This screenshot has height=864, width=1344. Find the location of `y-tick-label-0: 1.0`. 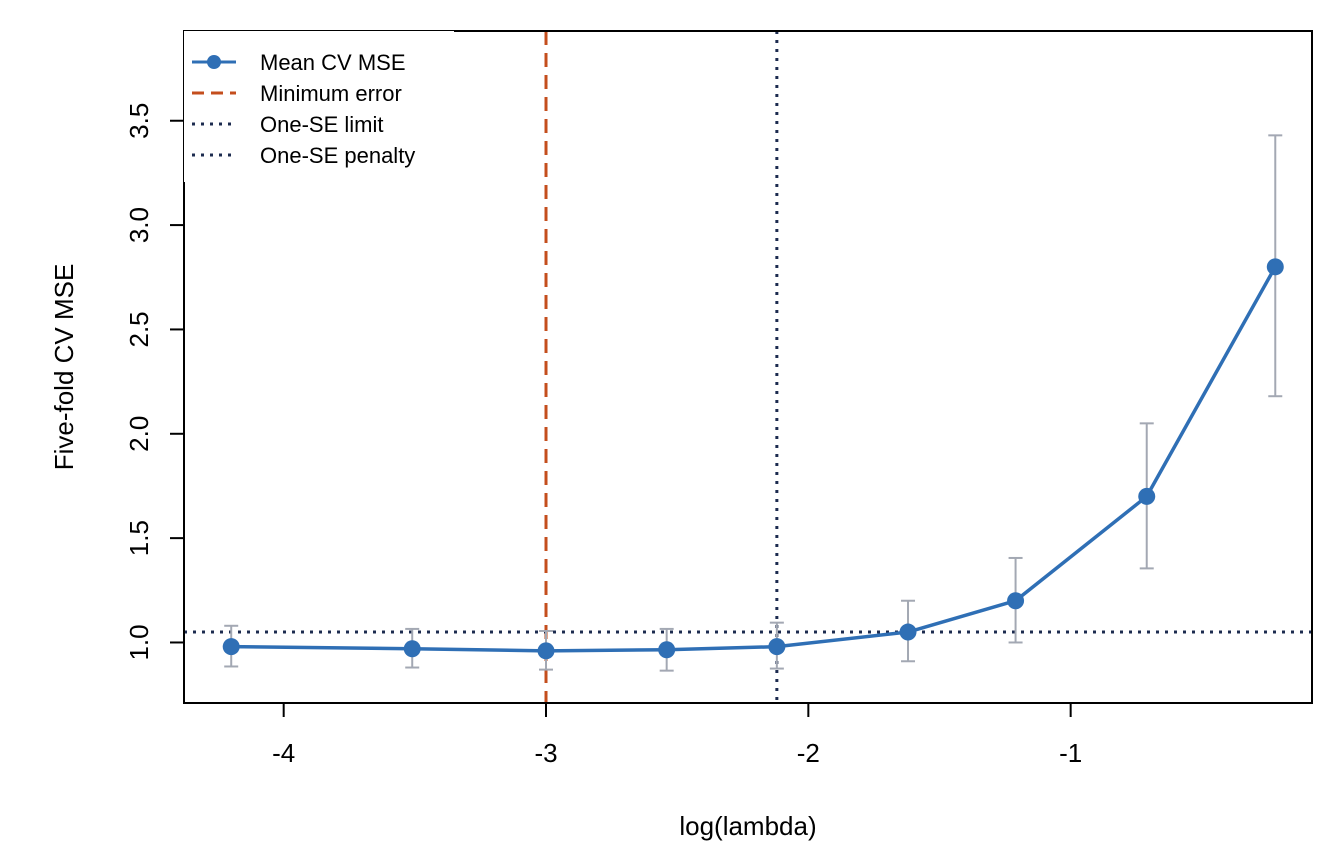

y-tick-label-0: 1.0 is located at coordinates (139, 642).